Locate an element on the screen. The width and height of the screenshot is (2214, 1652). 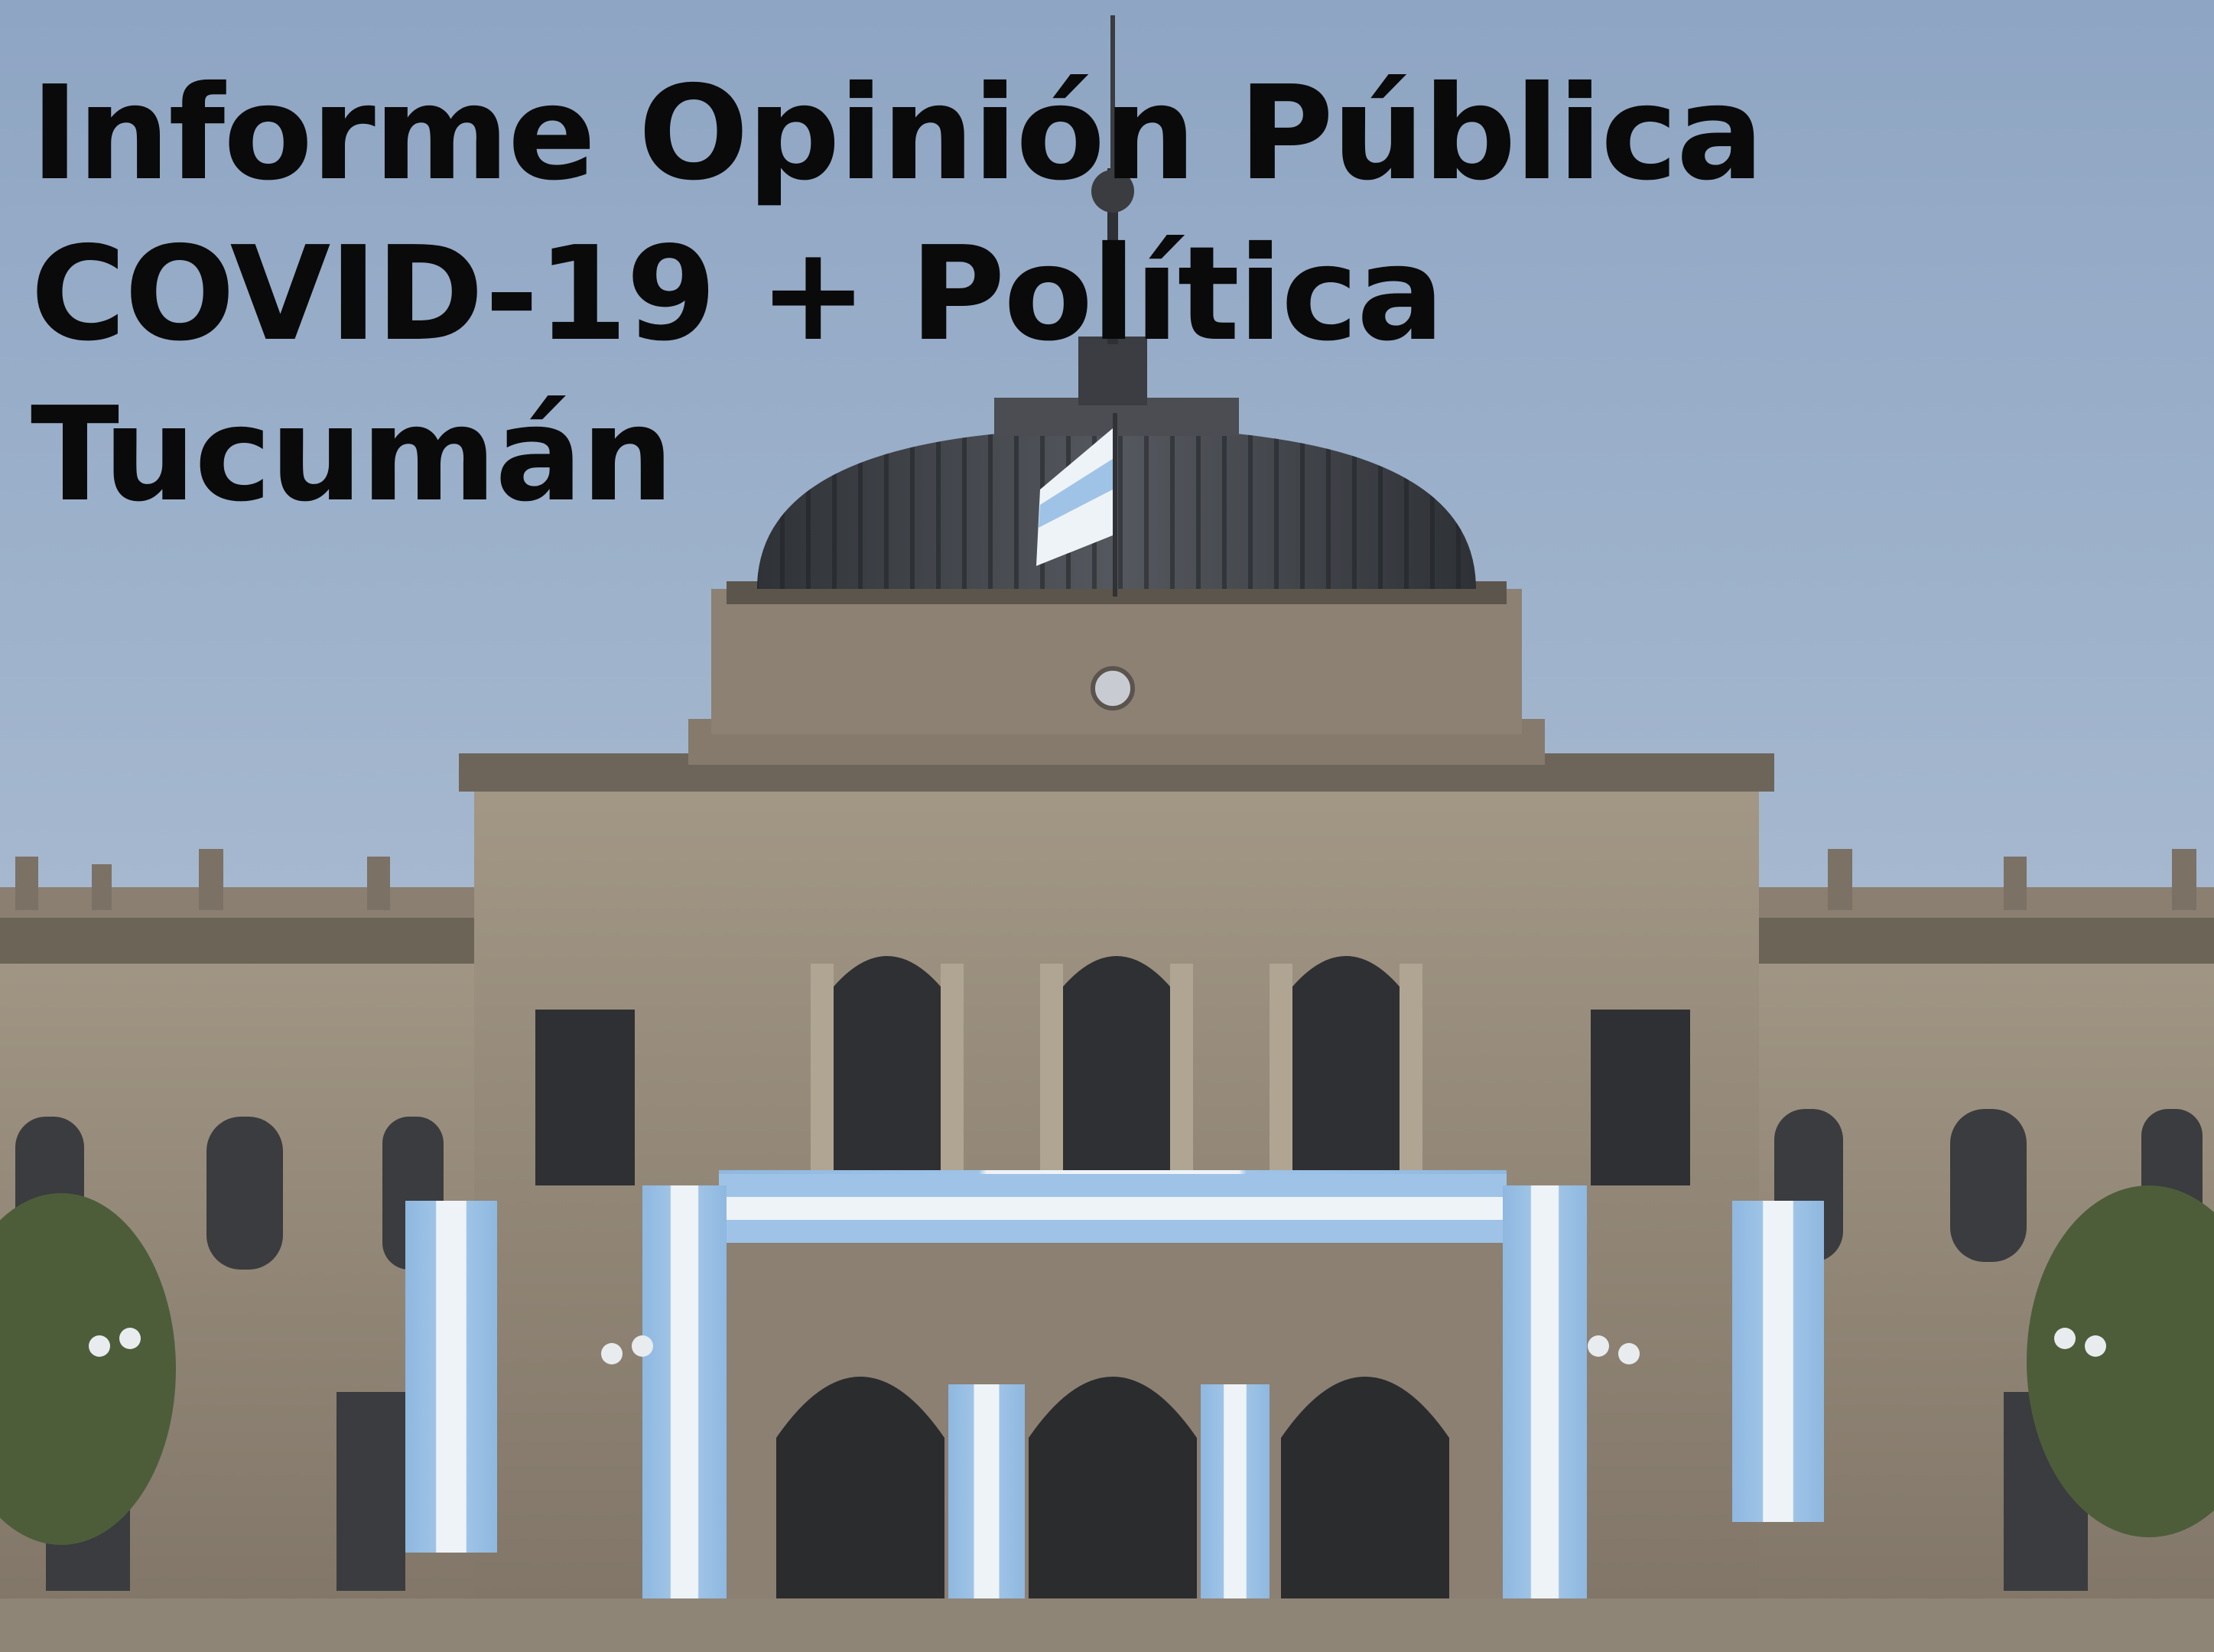
porch is located at coordinates (1113, 1448).